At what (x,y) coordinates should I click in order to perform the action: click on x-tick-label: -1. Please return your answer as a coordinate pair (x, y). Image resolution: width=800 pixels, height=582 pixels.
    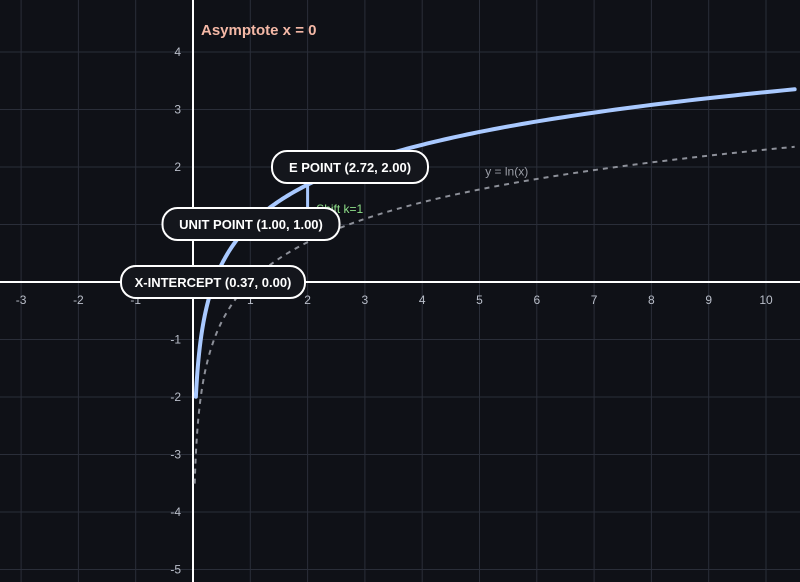
    Looking at the image, I should click on (135, 300).